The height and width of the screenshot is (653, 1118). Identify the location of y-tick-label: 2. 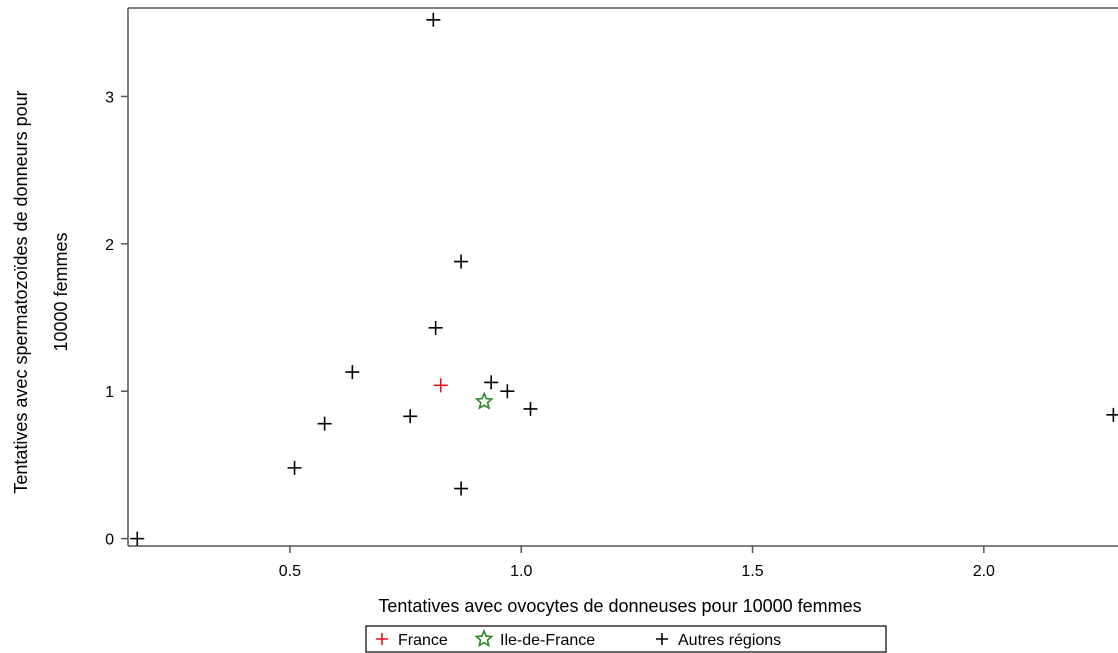
(109, 245).